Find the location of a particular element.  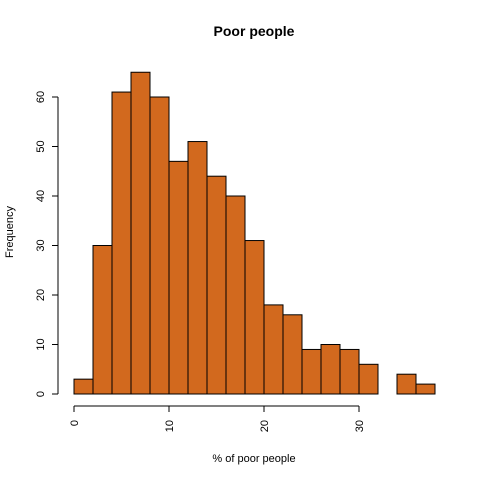

y-axis-label: Frequency is located at coordinates (10, 232).